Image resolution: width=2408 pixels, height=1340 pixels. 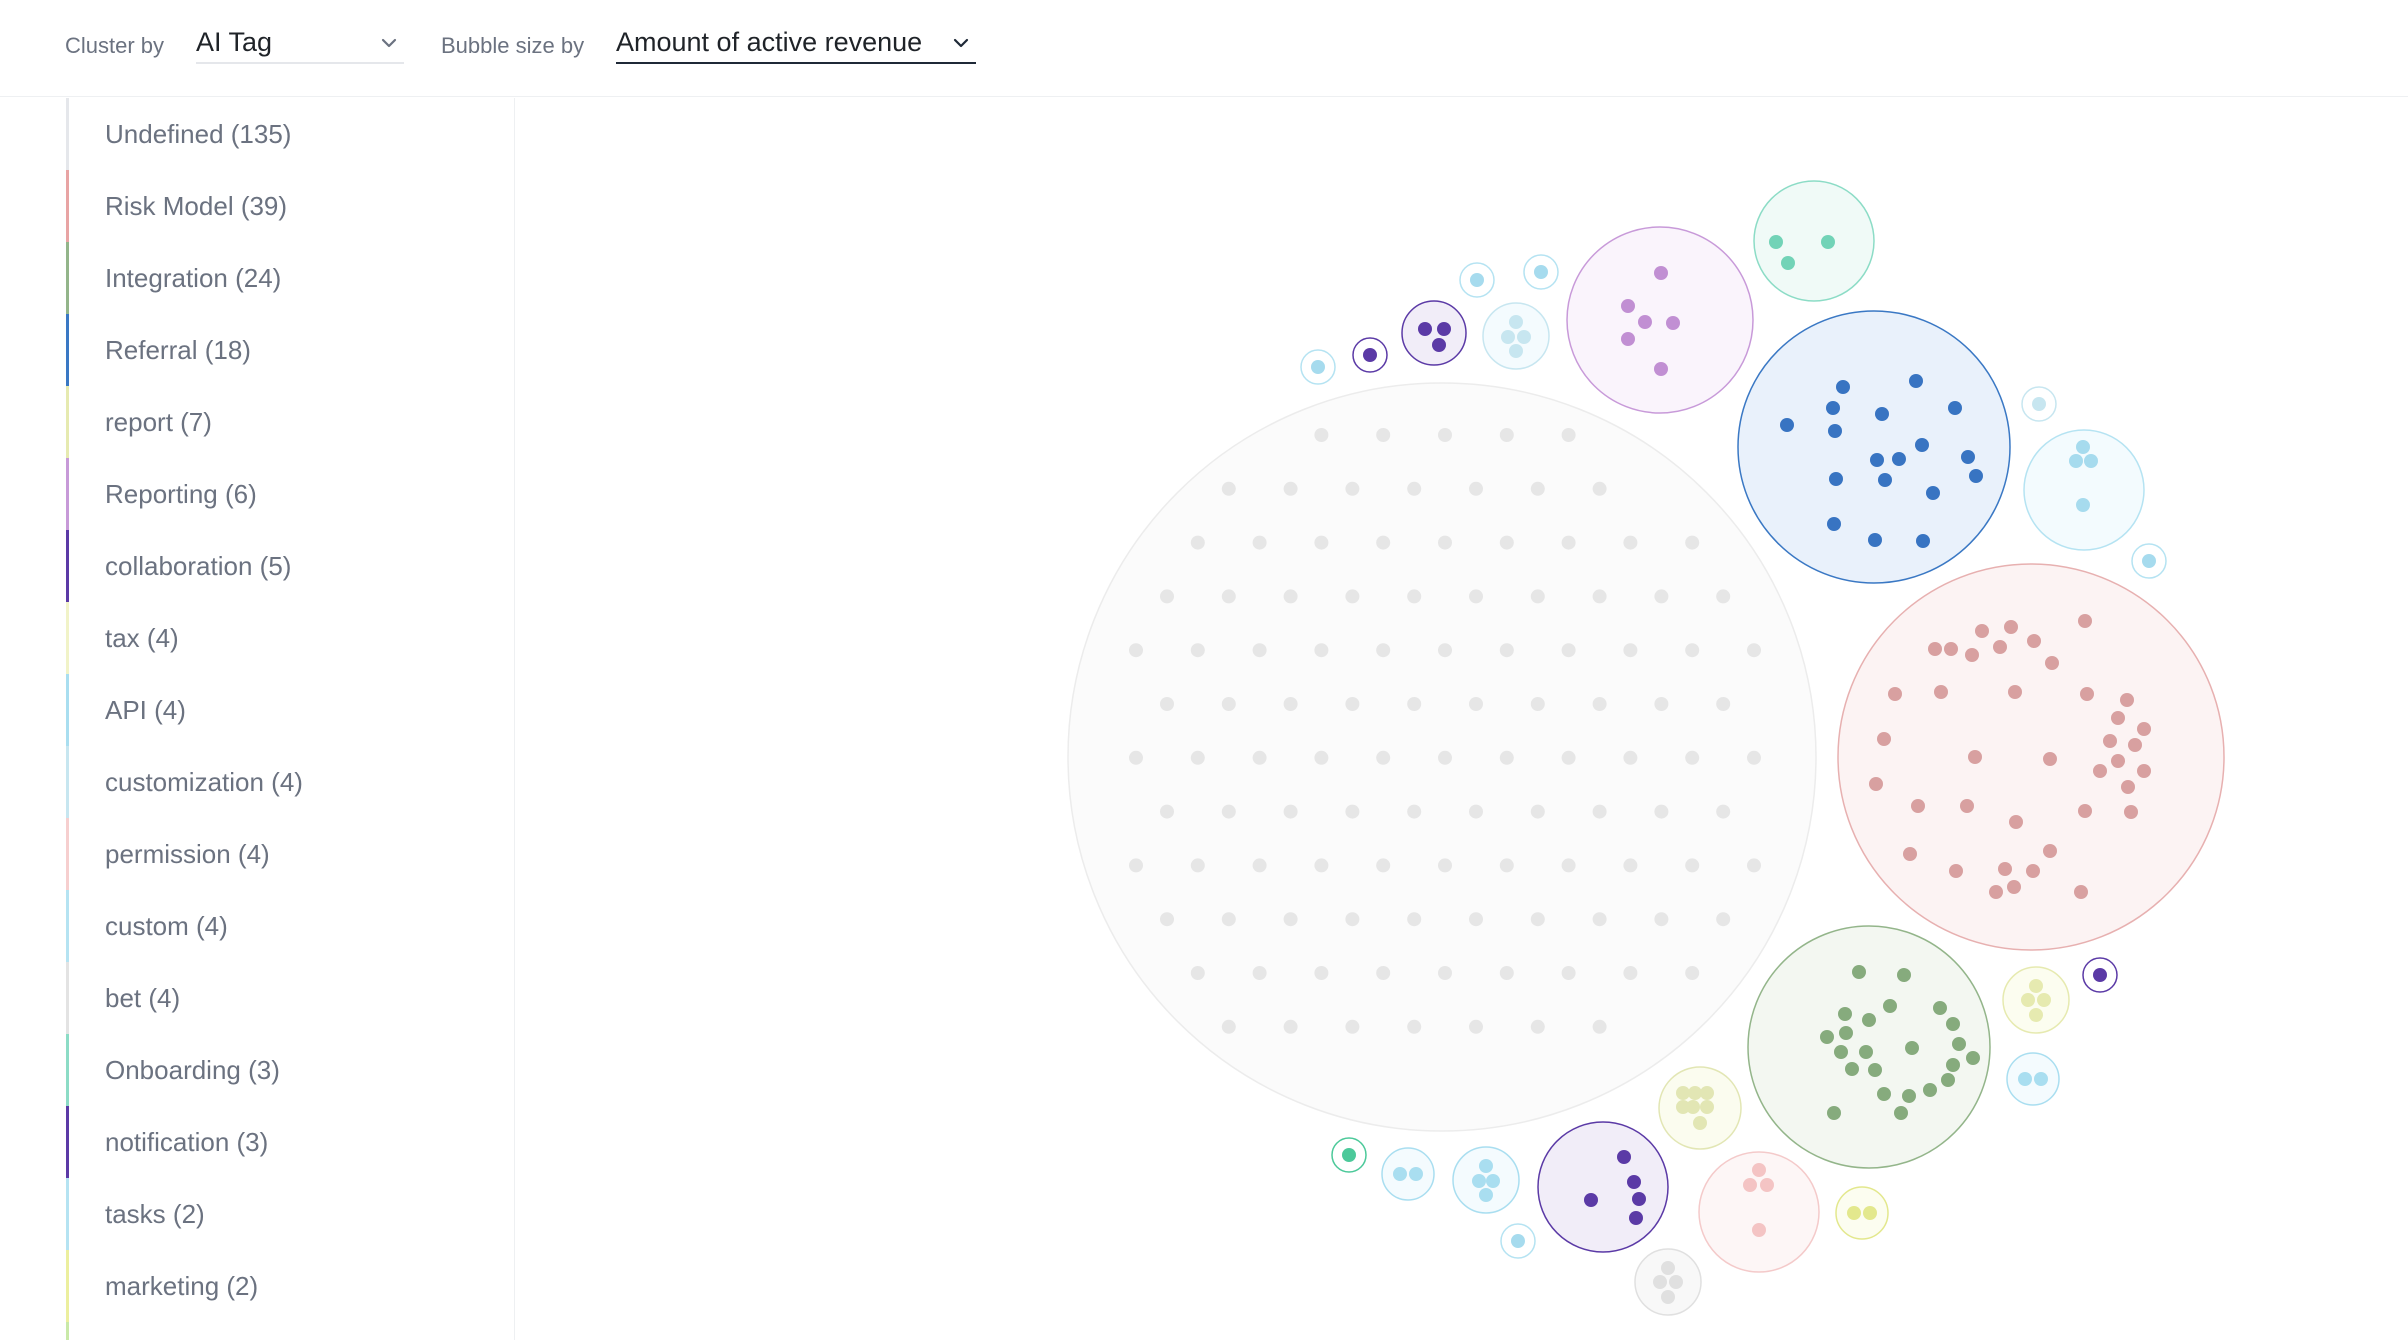 What do you see at coordinates (286, 278) in the screenshot?
I see `legend-item: Integration (24)` at bounding box center [286, 278].